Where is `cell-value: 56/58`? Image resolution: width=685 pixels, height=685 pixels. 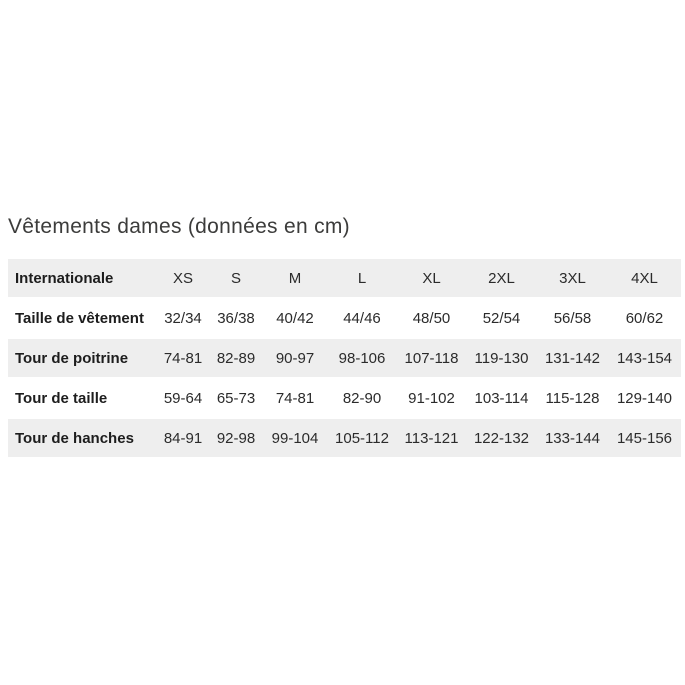
cell-value: 56/58 is located at coordinates (572, 318).